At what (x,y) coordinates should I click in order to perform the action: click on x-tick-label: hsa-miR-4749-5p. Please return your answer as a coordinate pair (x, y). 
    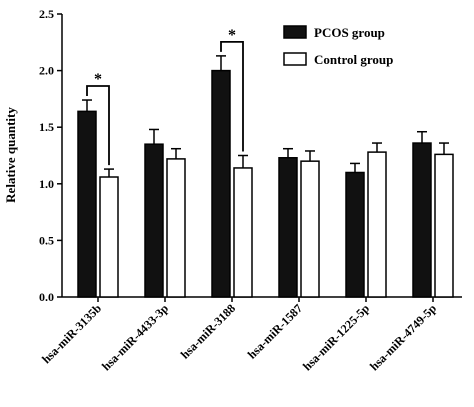
    Looking at the image, I should click on (403, 337).